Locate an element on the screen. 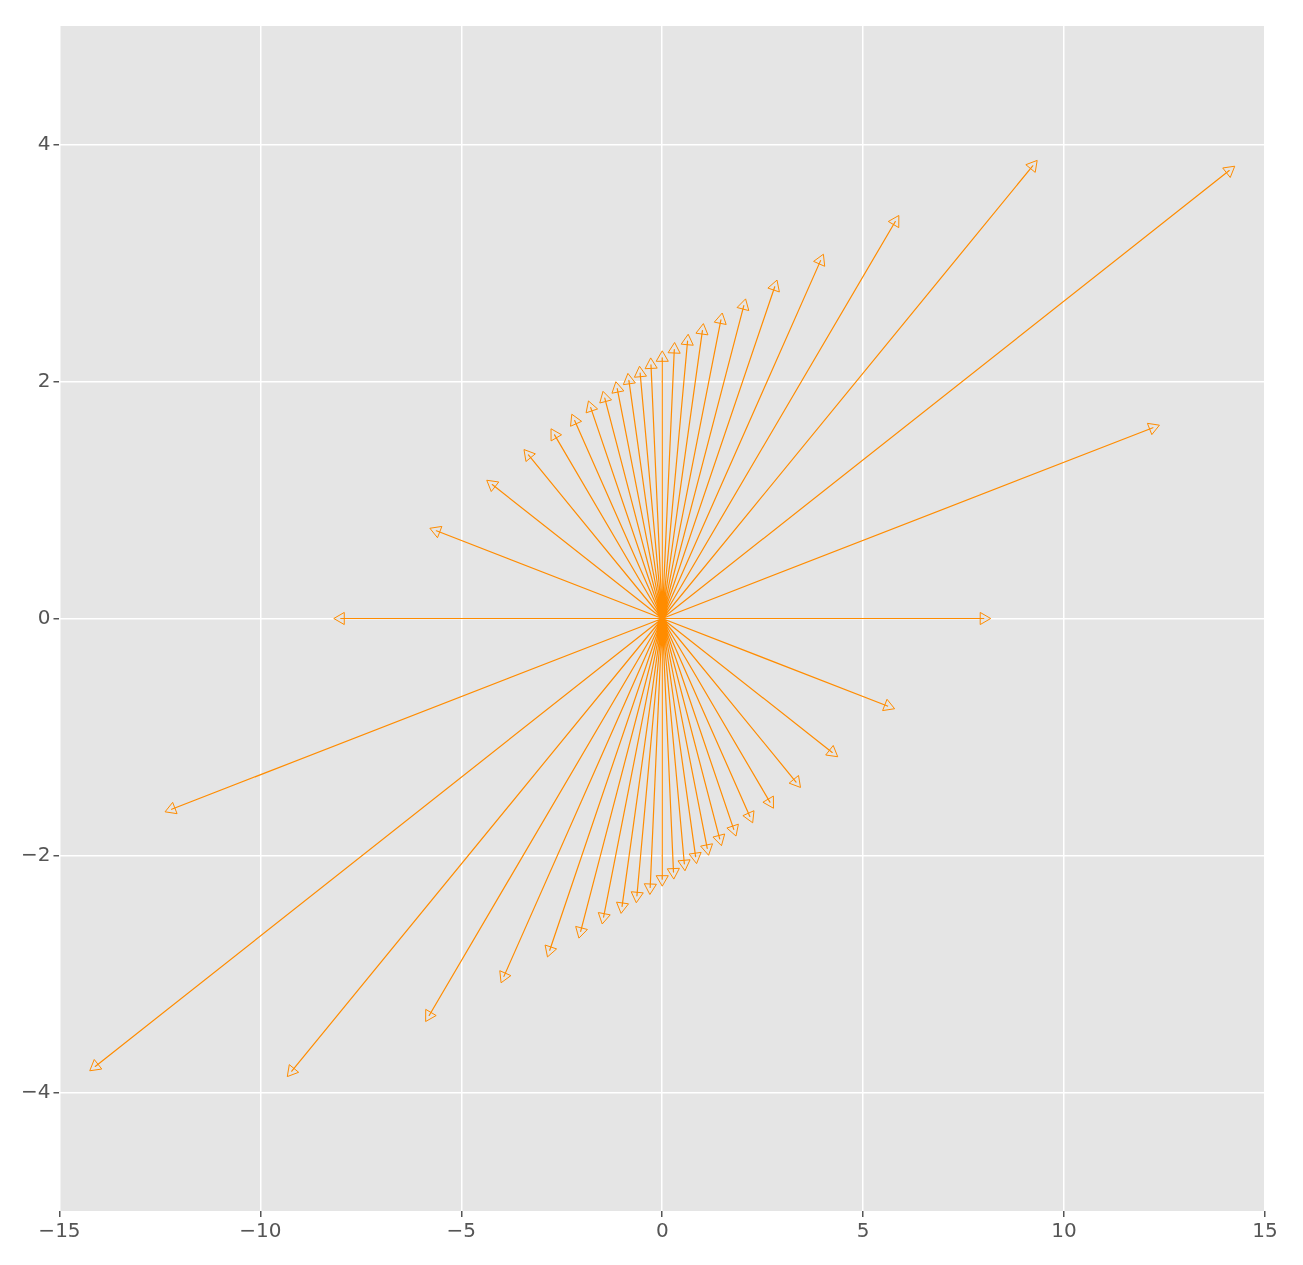  y-tick-label: 0 is located at coordinates (44, 616).